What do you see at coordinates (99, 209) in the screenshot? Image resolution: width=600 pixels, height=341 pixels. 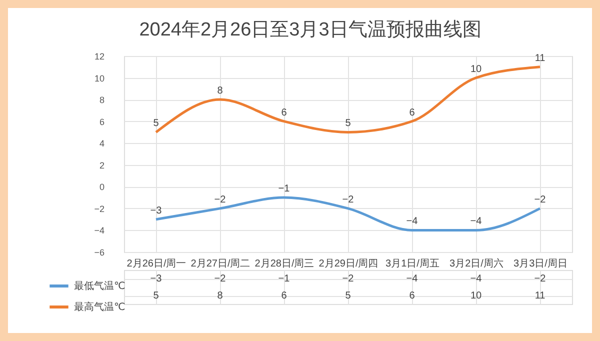 I see `y-tick-label: −2` at bounding box center [99, 209].